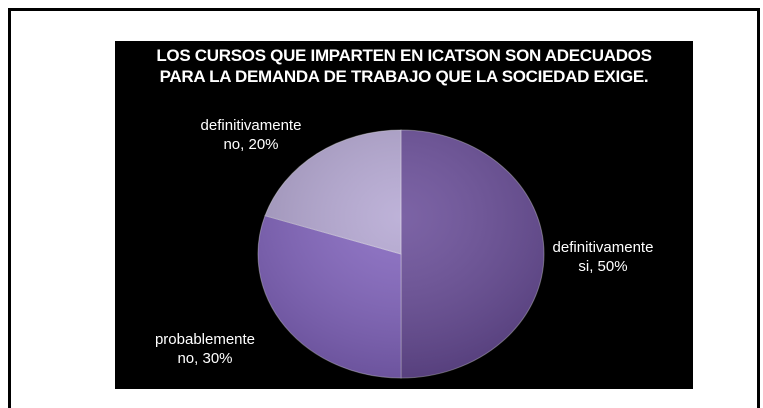 The height and width of the screenshot is (408, 763). What do you see at coordinates (205, 349) in the screenshot?
I see `slice-label-probablemente-no: probablemente no, 30%` at bounding box center [205, 349].